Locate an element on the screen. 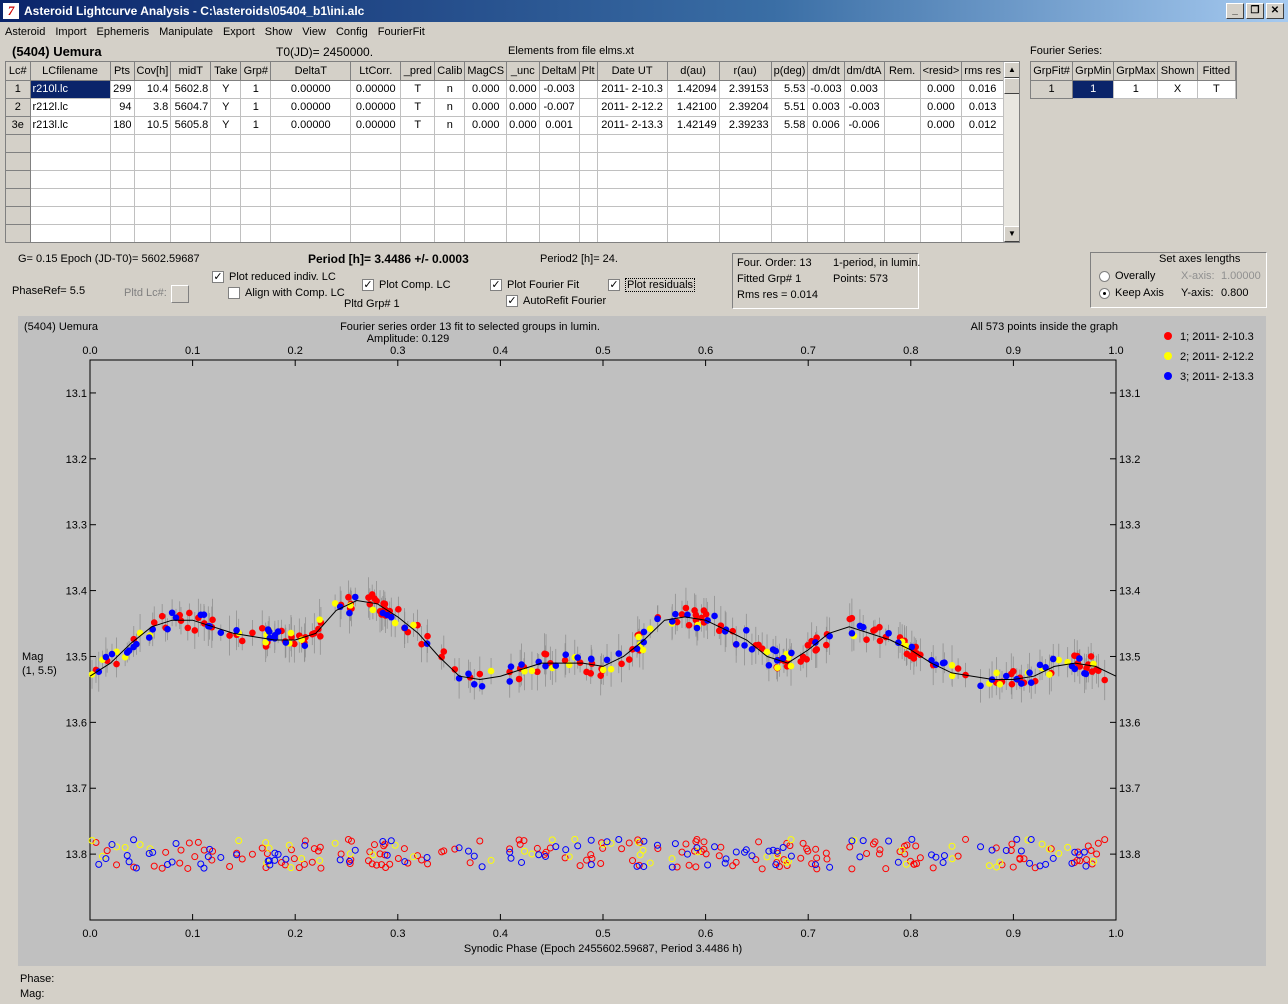 The image size is (1288, 1004). menu-asteroid: Asteroid is located at coordinates (25, 32).